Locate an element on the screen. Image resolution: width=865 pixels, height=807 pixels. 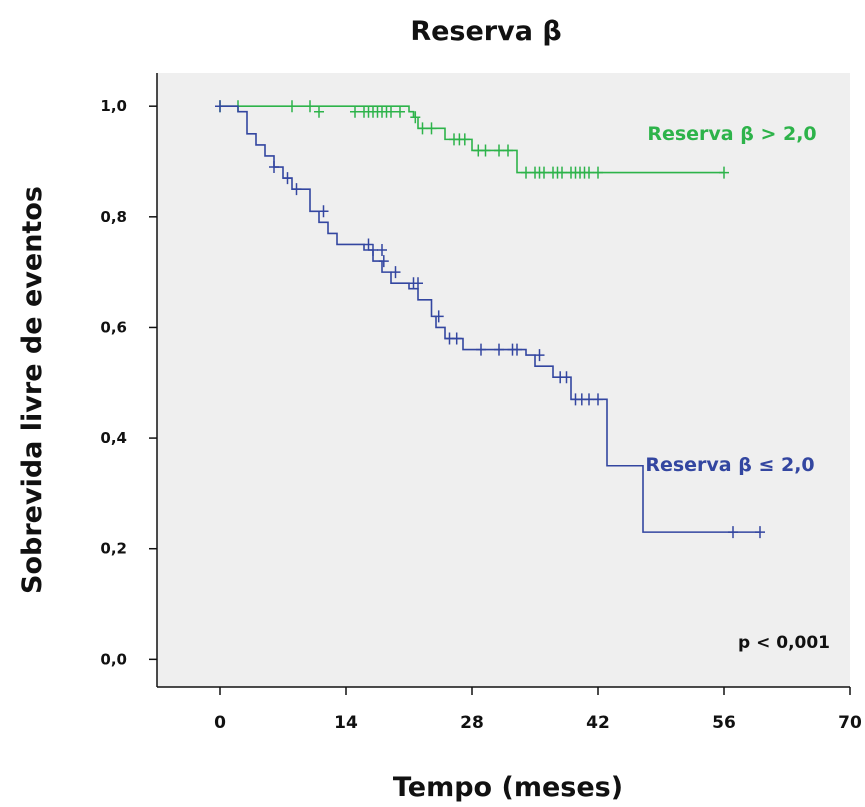
y-tick-label: 0,8 is located at coordinates (113, 217).